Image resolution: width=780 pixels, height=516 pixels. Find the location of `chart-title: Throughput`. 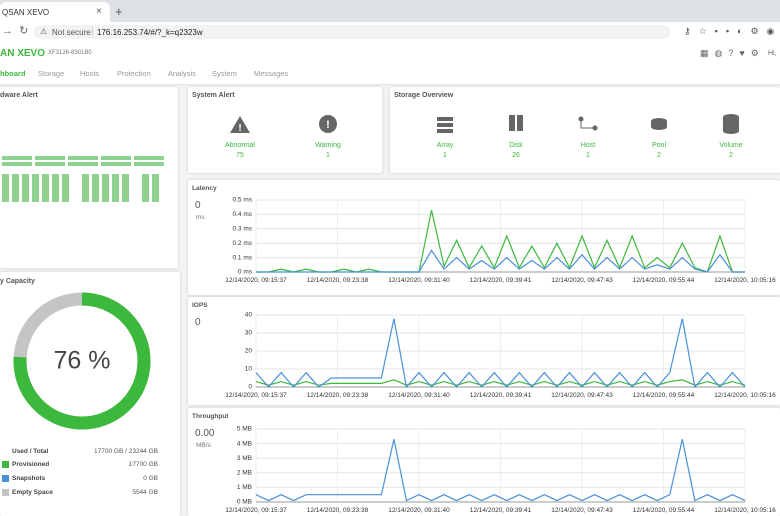

chart-title: Throughput is located at coordinates (210, 416).